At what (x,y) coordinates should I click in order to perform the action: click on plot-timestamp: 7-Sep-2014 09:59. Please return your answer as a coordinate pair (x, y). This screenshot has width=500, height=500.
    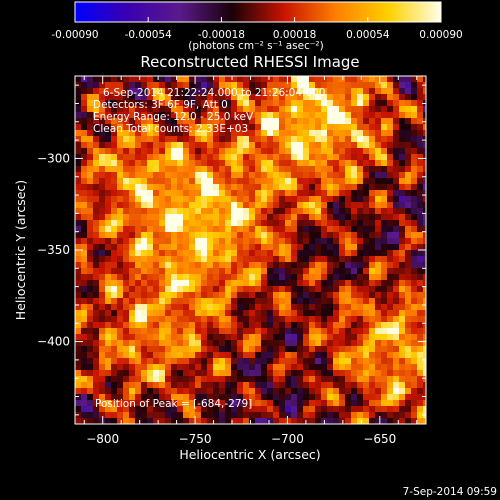
    Looking at the image, I should click on (450, 492).